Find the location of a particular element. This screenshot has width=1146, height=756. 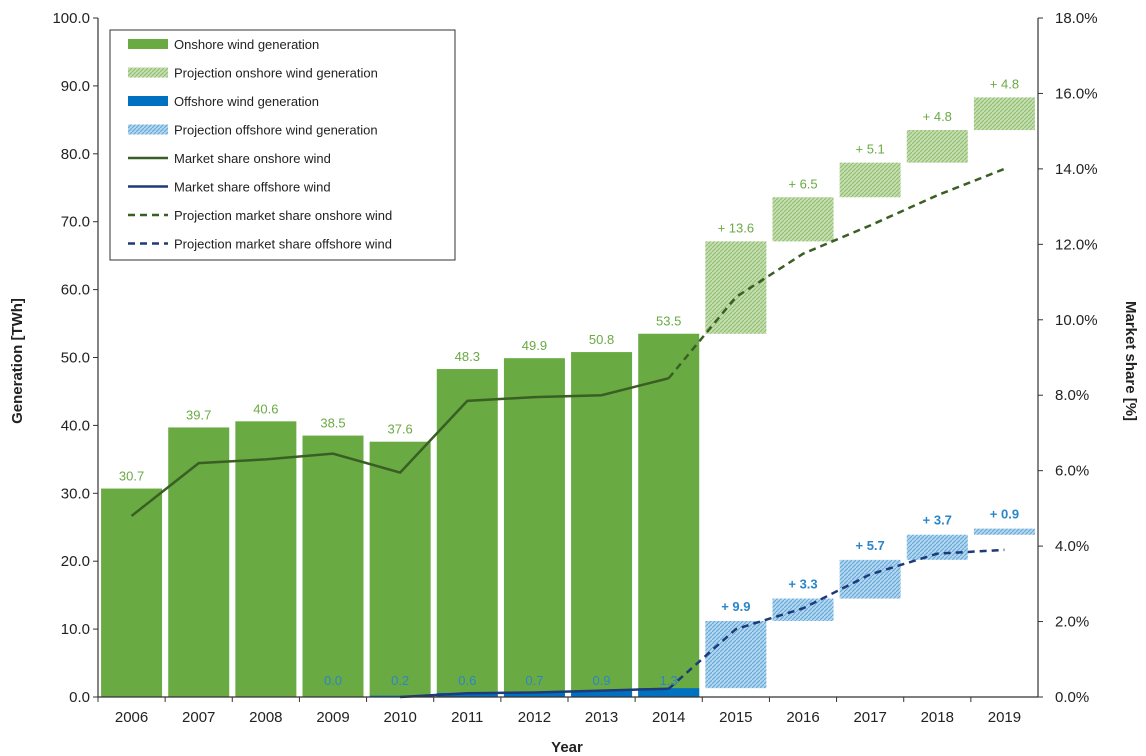

legend-swatch-offshore_projection is located at coordinates (148, 129).